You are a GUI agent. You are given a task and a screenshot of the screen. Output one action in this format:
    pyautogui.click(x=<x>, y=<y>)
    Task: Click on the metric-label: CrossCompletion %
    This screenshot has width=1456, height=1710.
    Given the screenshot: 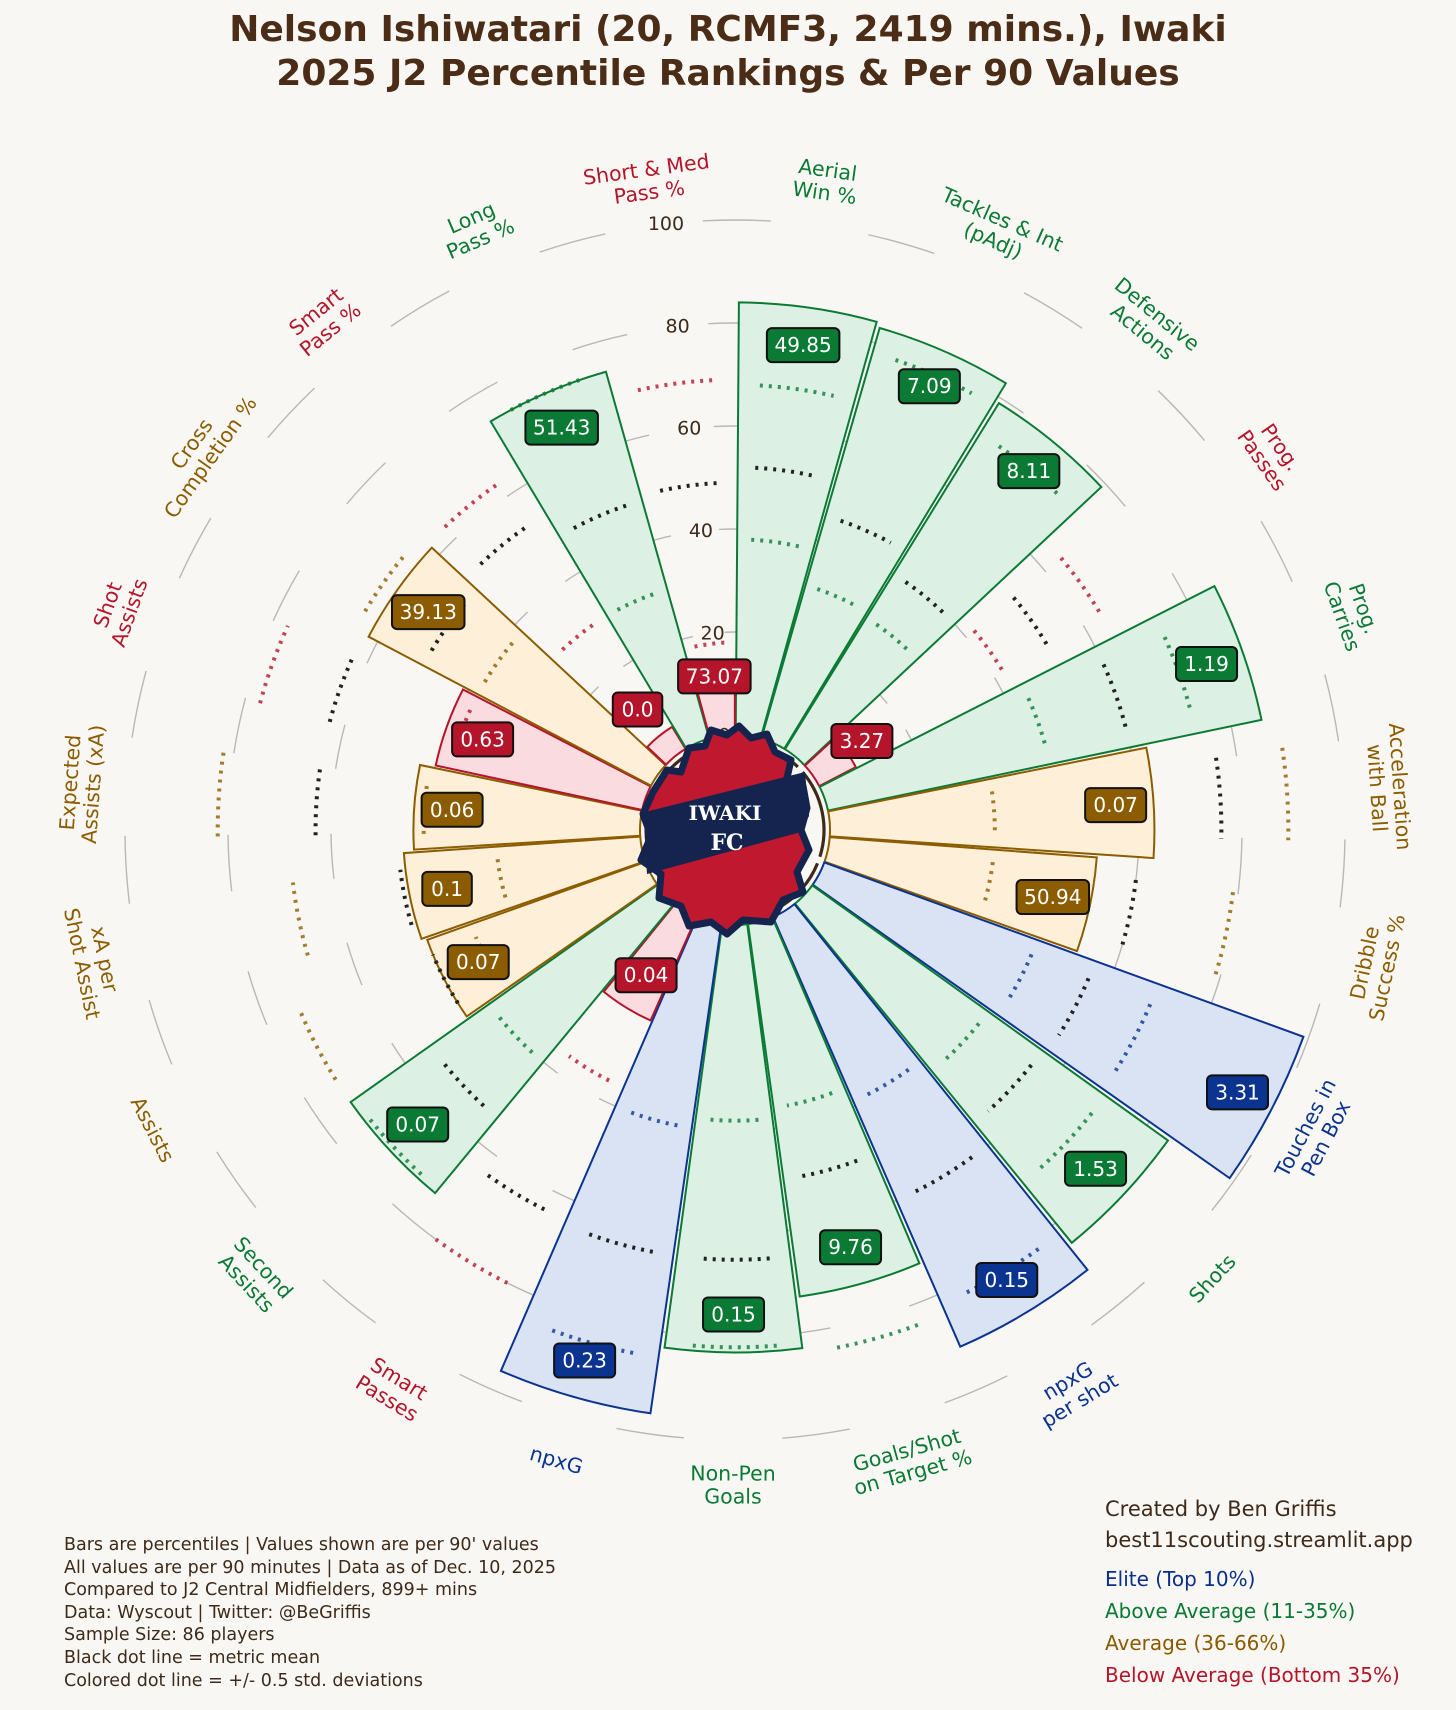 What is the action you would take?
    pyautogui.click(x=200, y=451)
    